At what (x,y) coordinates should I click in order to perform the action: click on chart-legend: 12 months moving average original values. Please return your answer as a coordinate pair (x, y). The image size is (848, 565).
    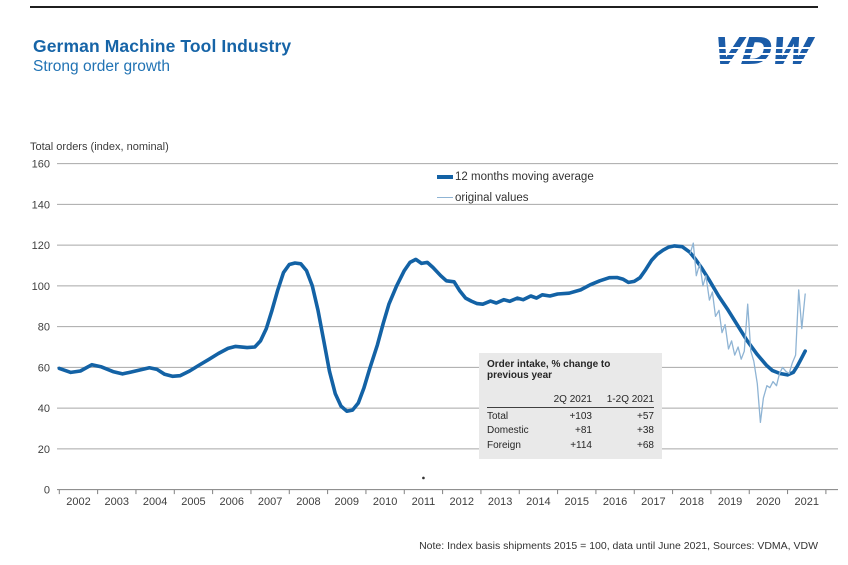
    Looking at the image, I should click on (515, 187).